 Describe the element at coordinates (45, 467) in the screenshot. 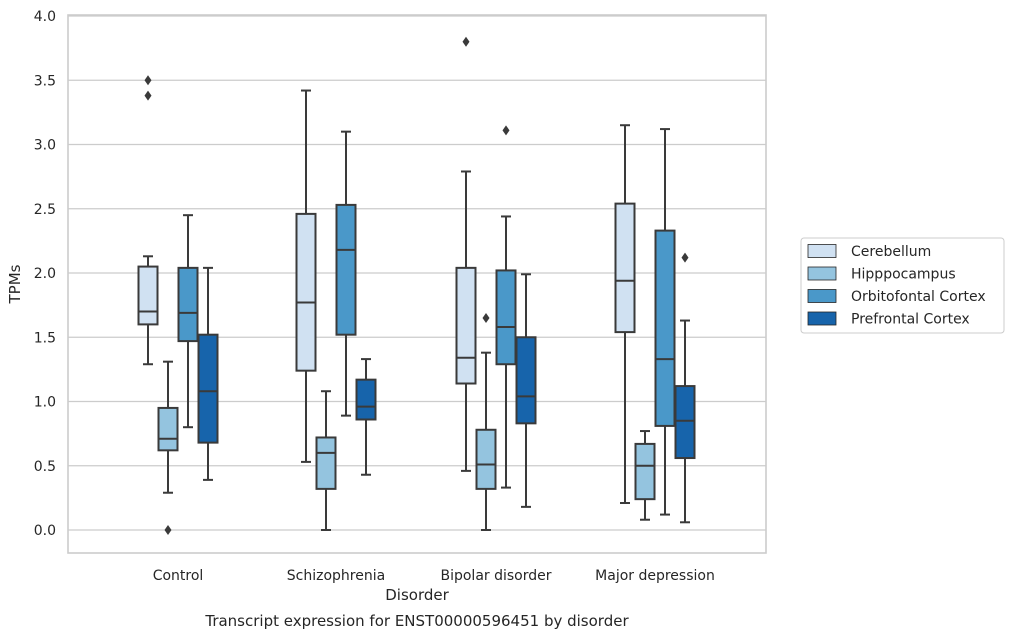

I see `y-tick-label: 0.5` at that location.